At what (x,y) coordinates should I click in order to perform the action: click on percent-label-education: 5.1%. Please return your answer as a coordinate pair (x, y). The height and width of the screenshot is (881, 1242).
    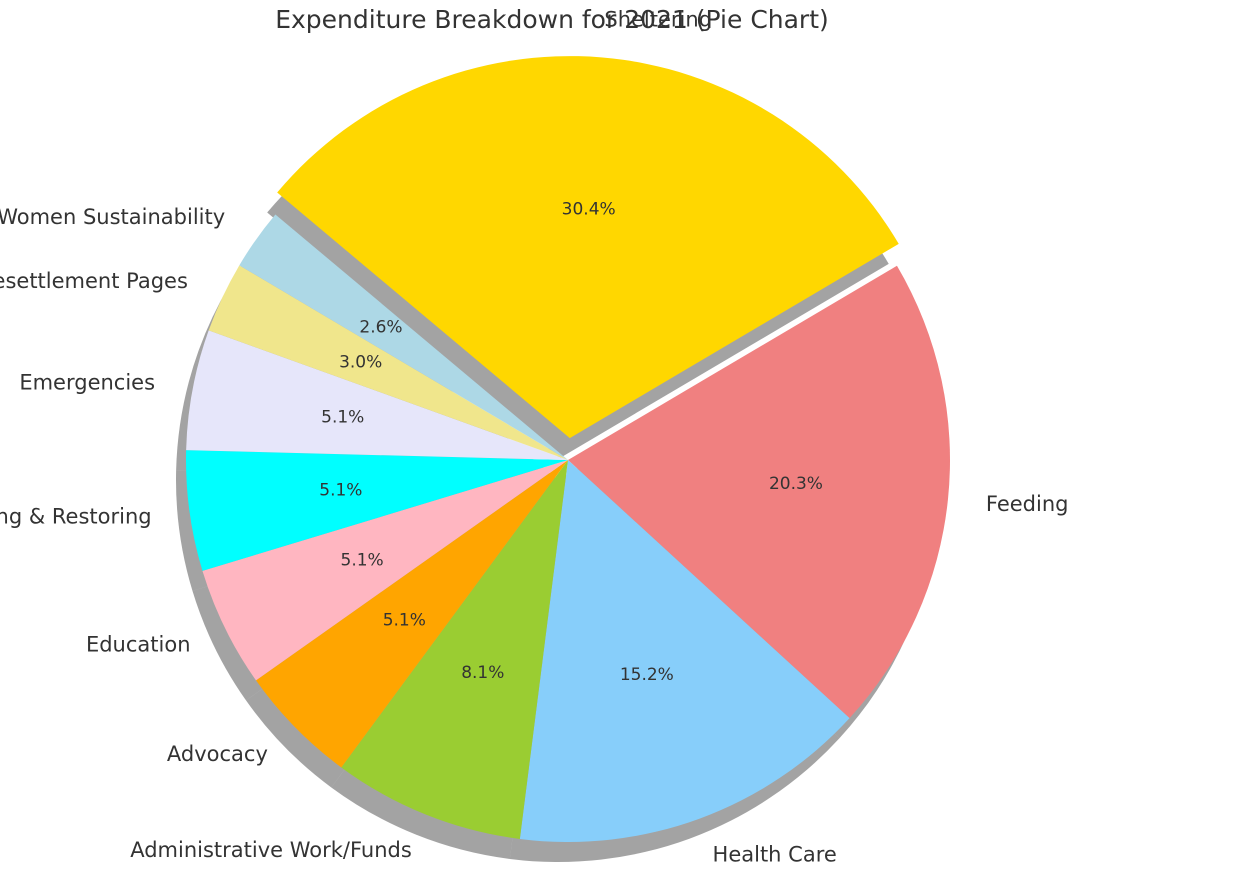
    Looking at the image, I should click on (362, 561).